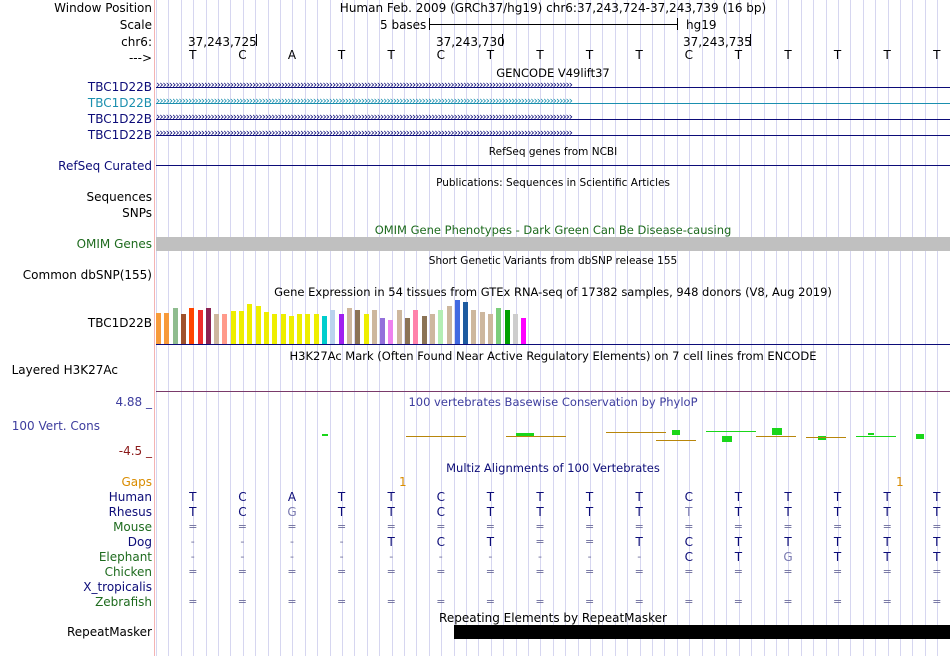 The height and width of the screenshot is (656, 950). I want to click on species-label-chicken: Chicken, so click(128, 572).